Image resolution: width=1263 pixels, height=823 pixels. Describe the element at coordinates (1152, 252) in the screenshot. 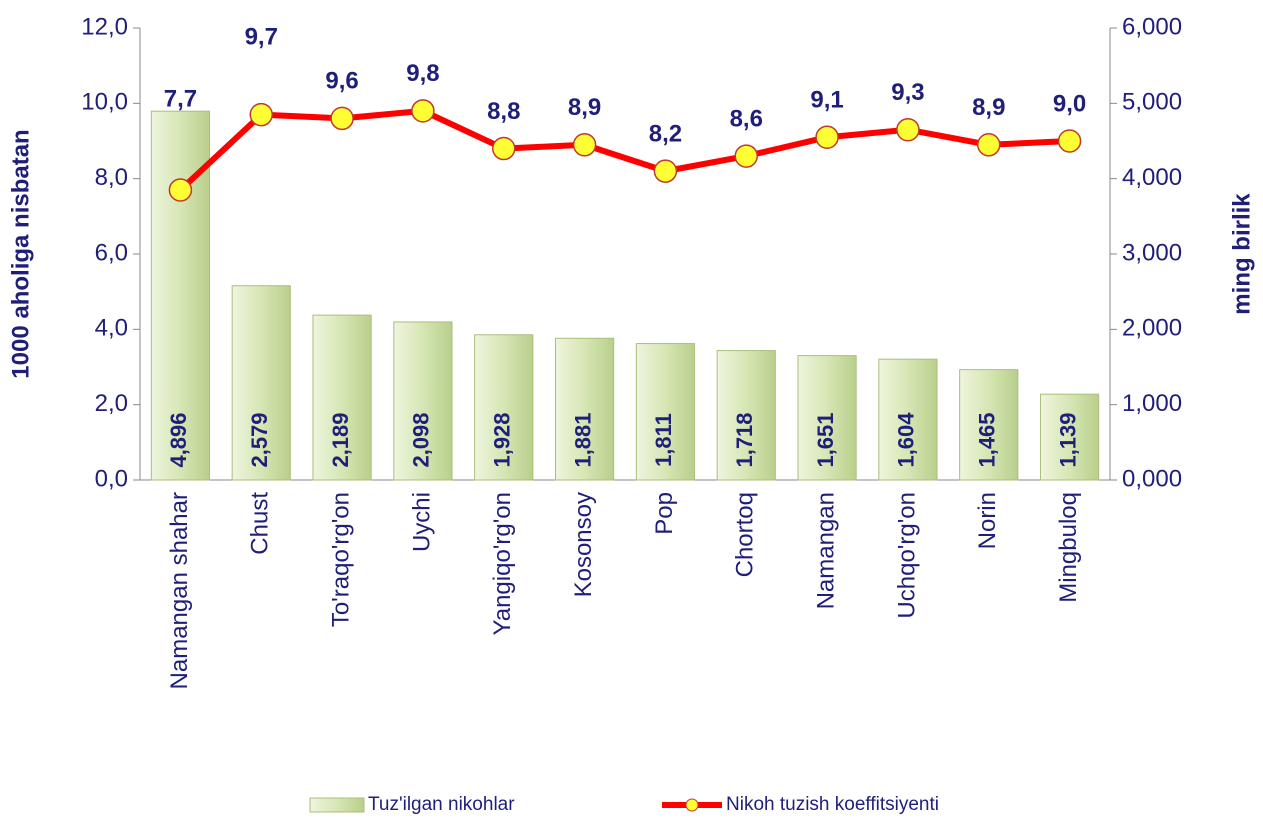

I see `y2-tick-label: 3,000` at that location.